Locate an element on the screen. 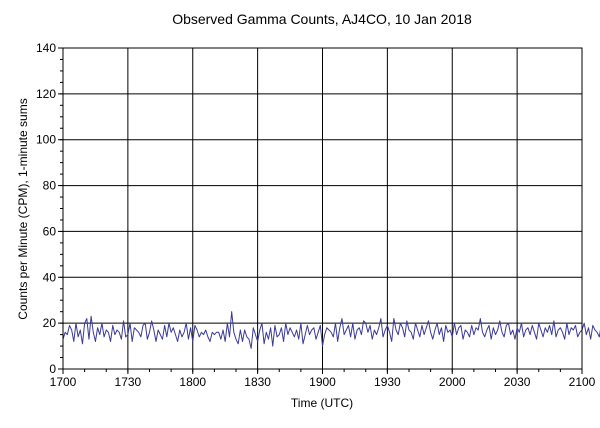 The width and height of the screenshot is (600, 428). x-tick-label: 1800 is located at coordinates (192, 382).